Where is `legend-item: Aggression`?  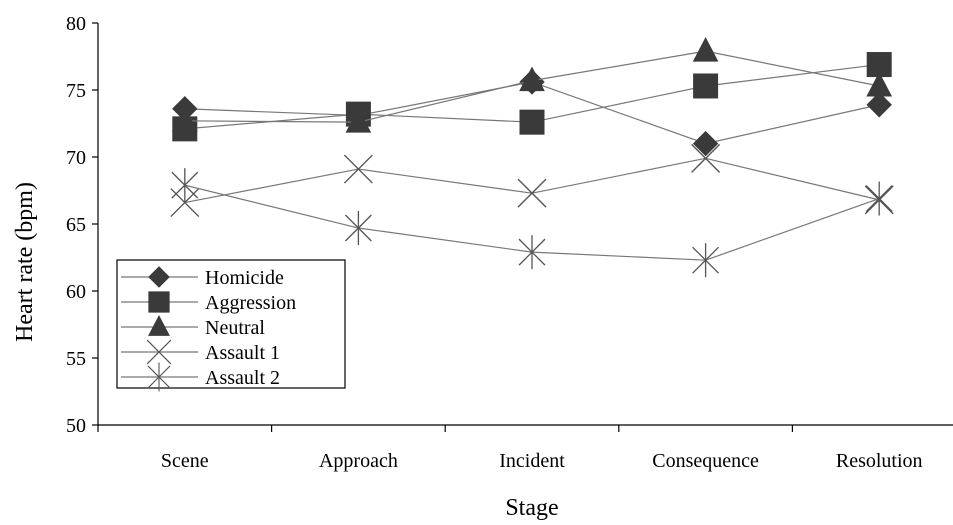 legend-item: Aggression is located at coordinates (208, 302).